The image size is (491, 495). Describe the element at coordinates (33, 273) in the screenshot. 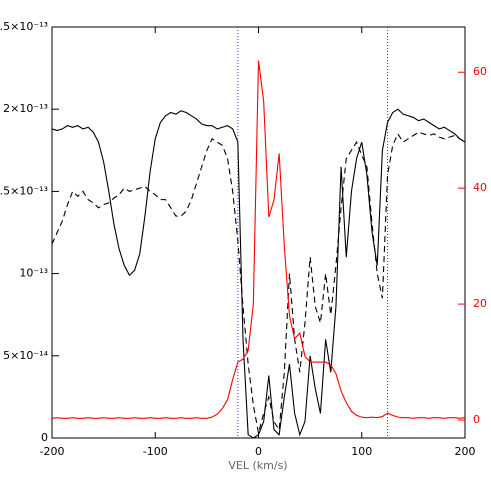

I see `y-tick-label: 10⁻¹³` at that location.